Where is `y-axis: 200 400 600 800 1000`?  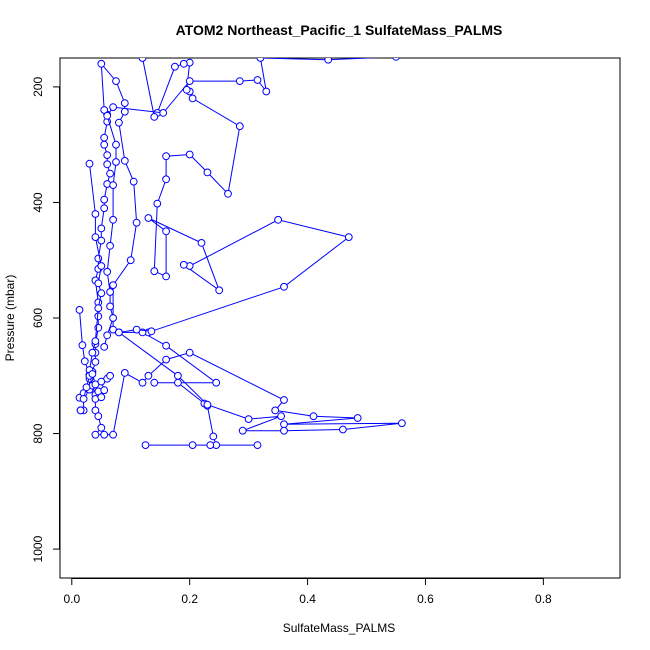
y-axis: 200 400 600 800 1000 is located at coordinates (45, 319).